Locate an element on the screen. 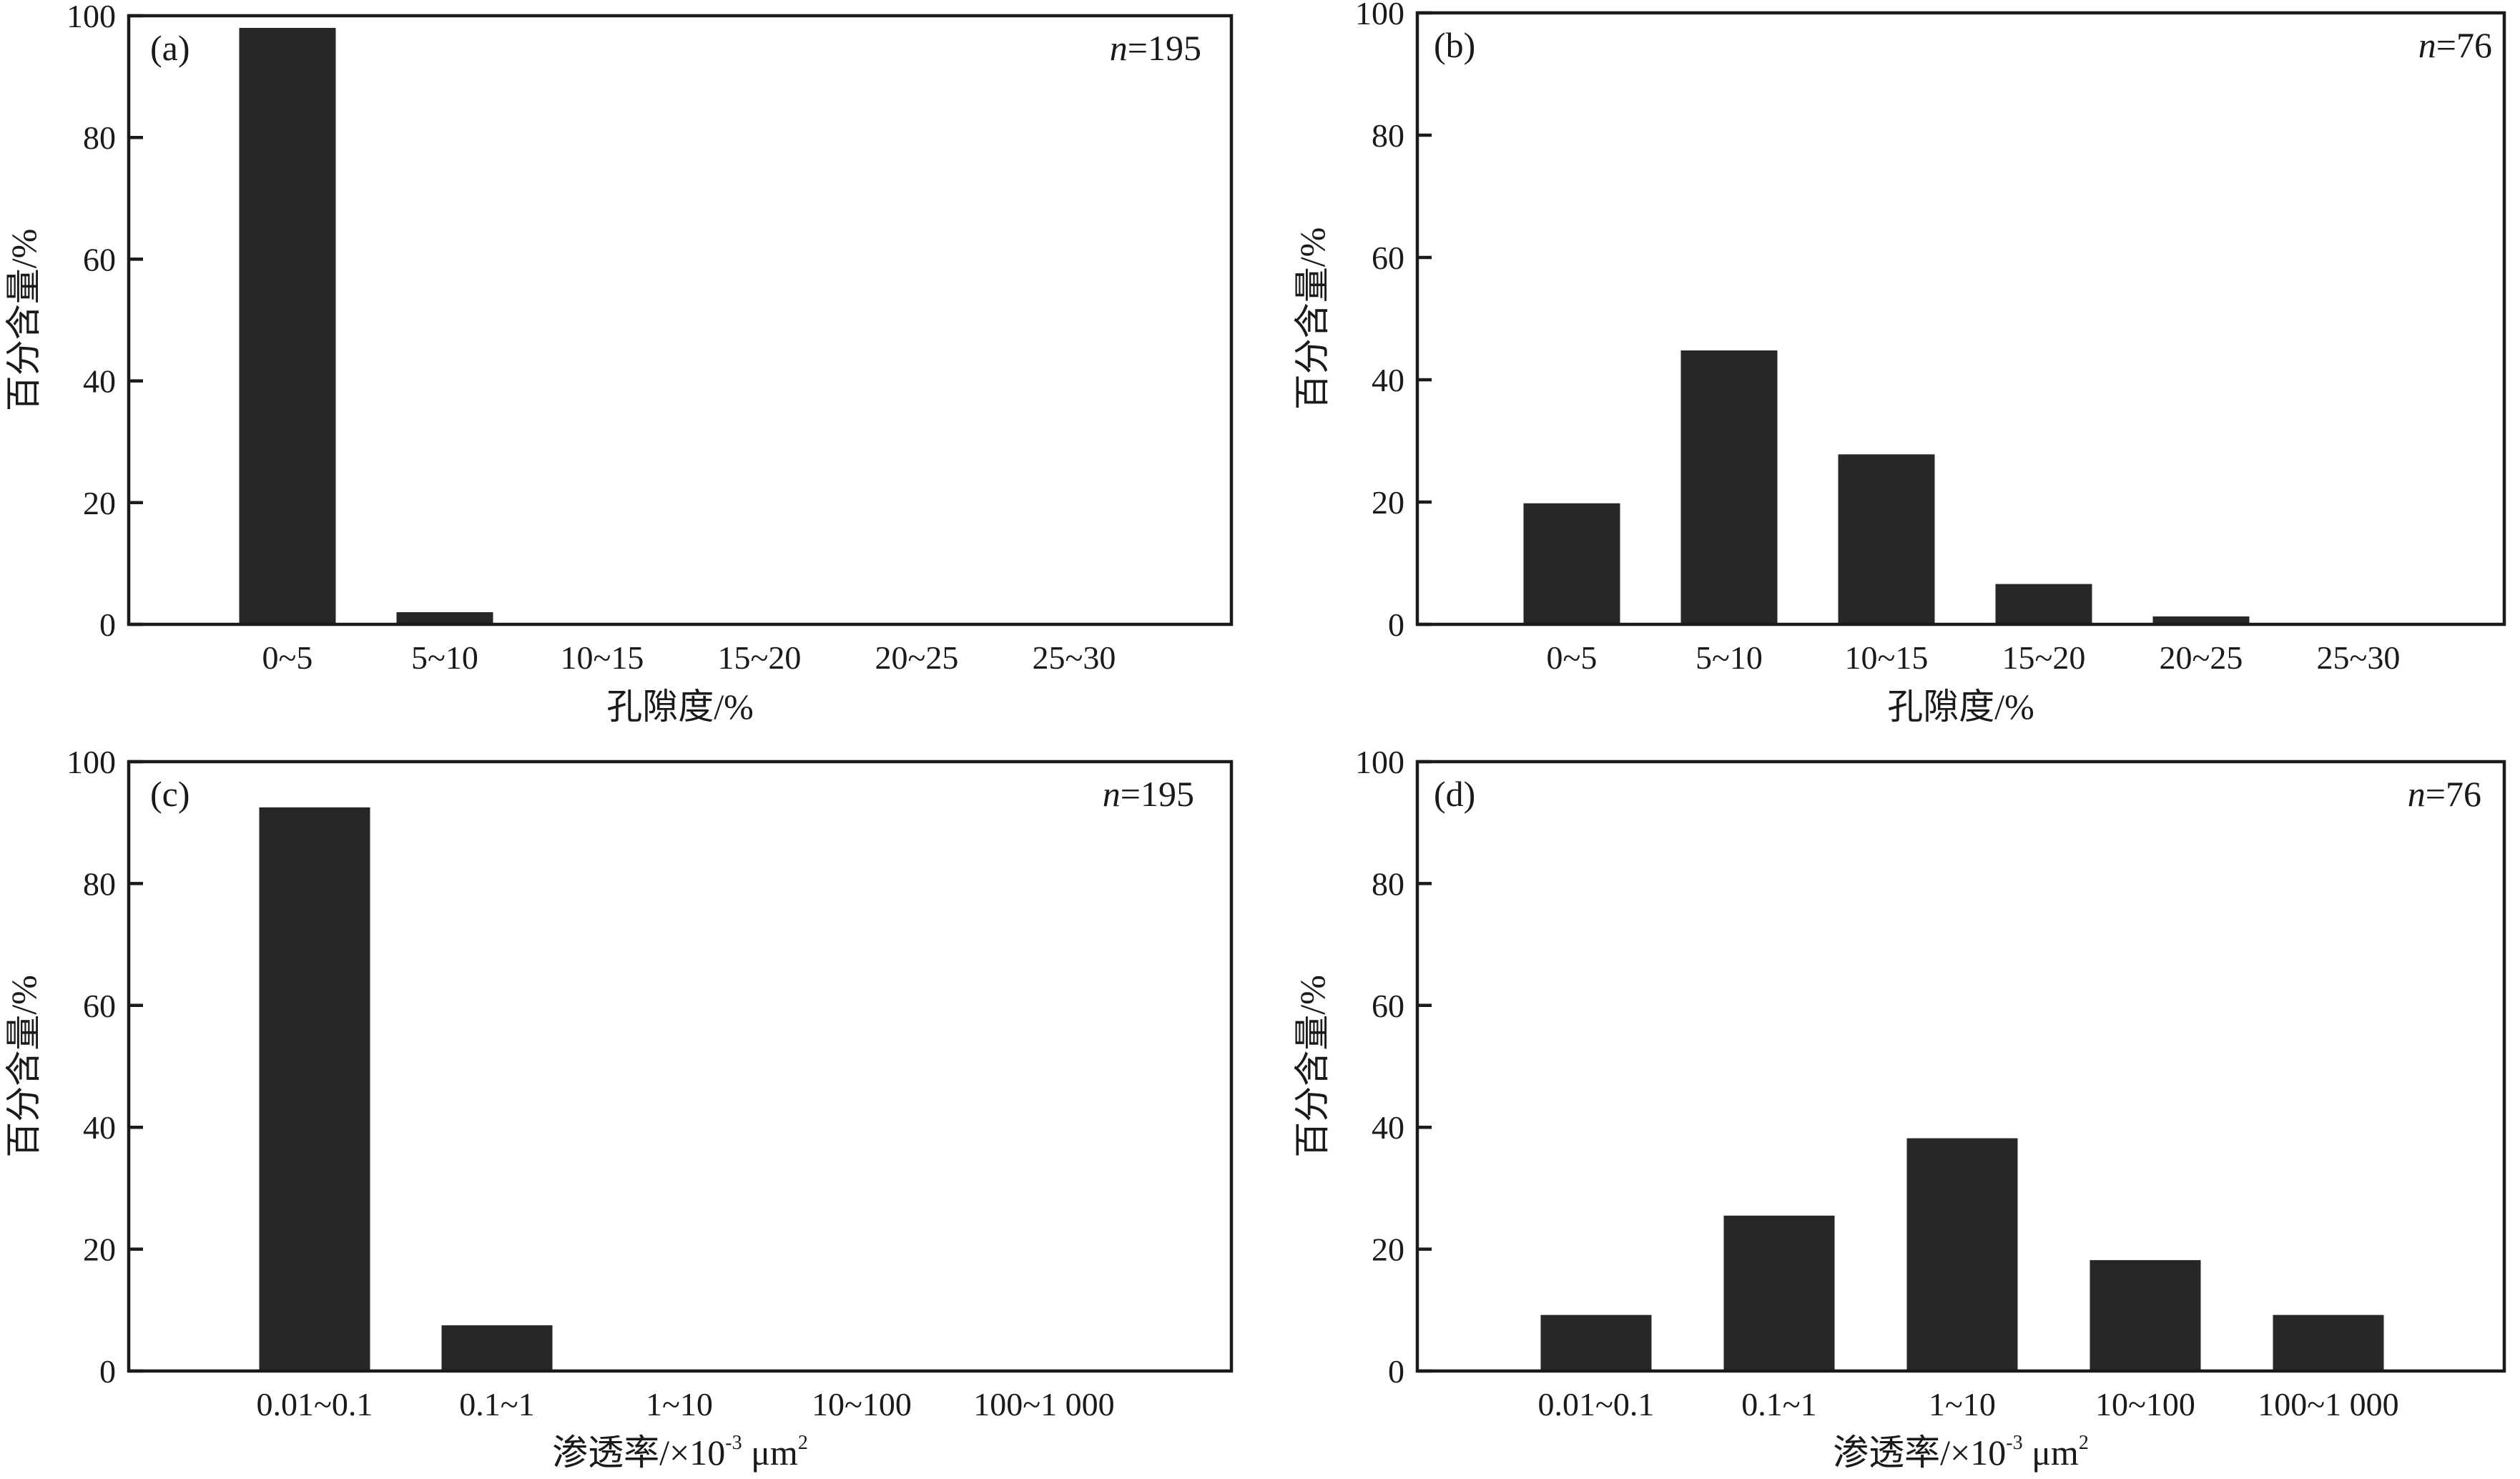 This screenshot has width=2520, height=1479. panel-label: (a) is located at coordinates (170, 48).